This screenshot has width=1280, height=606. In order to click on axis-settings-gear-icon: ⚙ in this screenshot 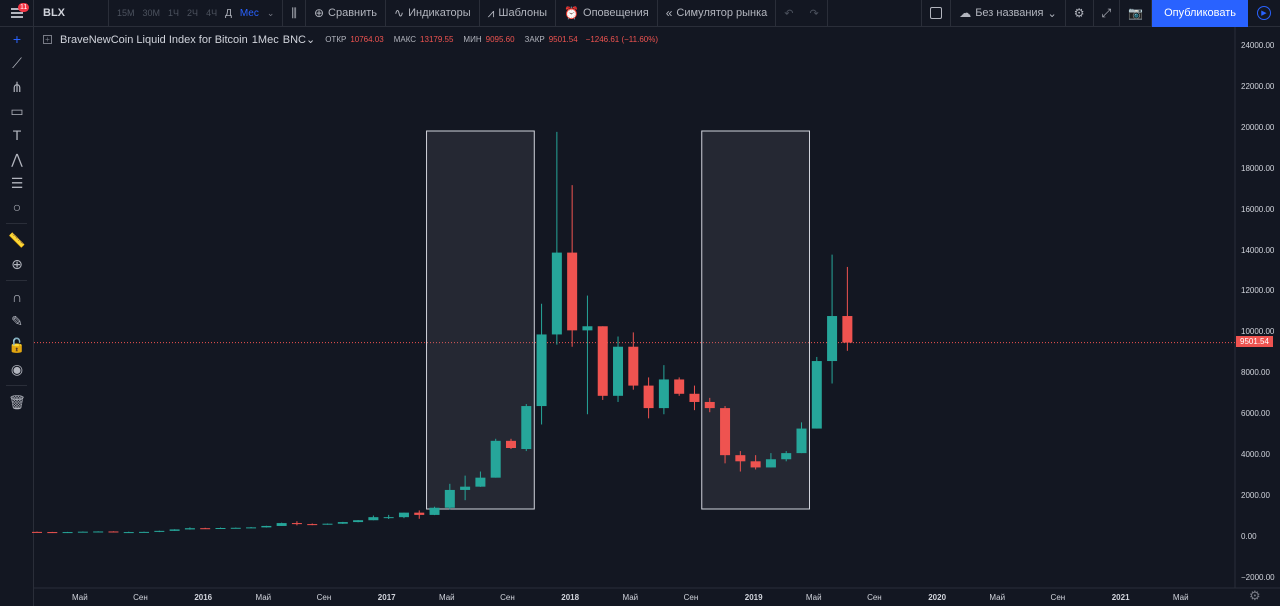, I will do `click(1255, 595)`.